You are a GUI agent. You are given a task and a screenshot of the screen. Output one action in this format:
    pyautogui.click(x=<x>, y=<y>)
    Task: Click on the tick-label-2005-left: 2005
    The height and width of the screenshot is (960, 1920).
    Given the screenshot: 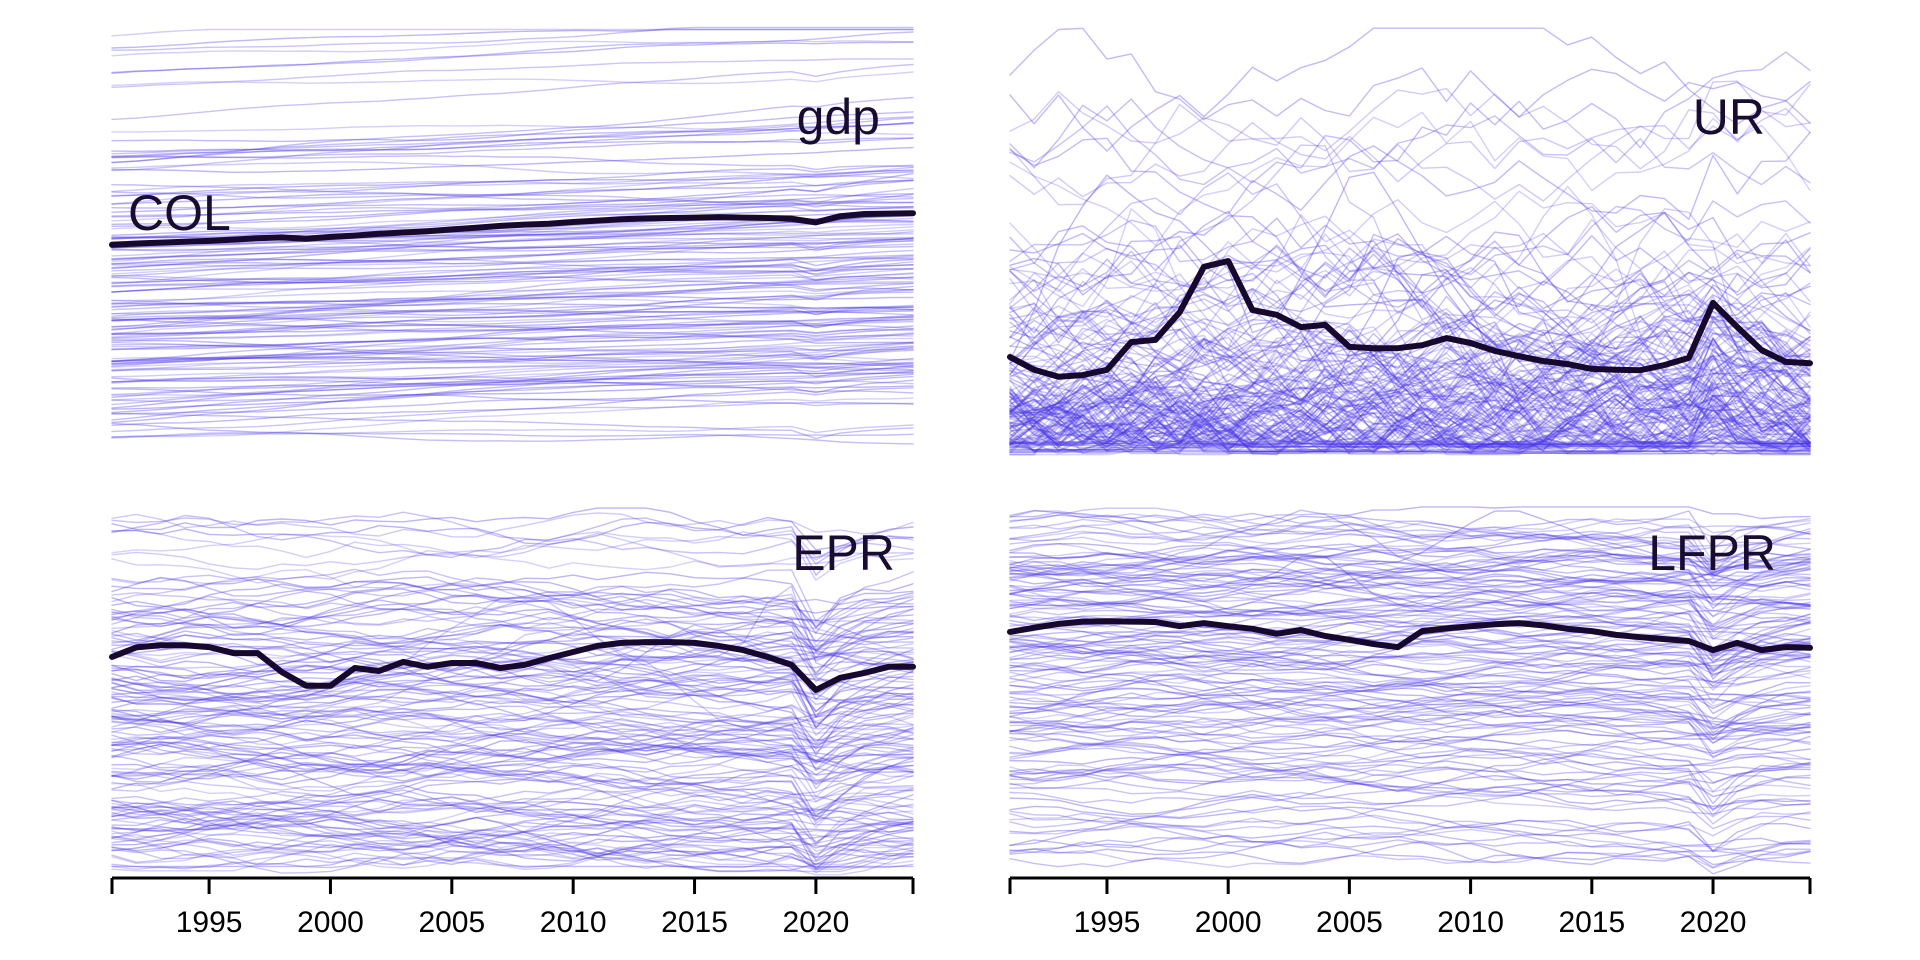 What is the action you would take?
    pyautogui.click(x=452, y=922)
    